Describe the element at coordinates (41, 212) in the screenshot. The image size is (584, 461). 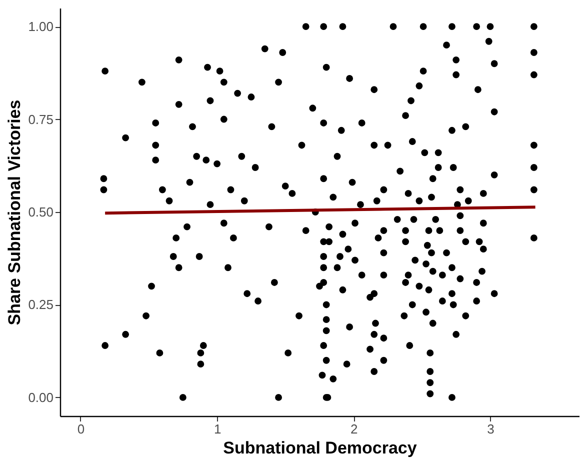
I see `y-tick-label: 0.50` at that location.